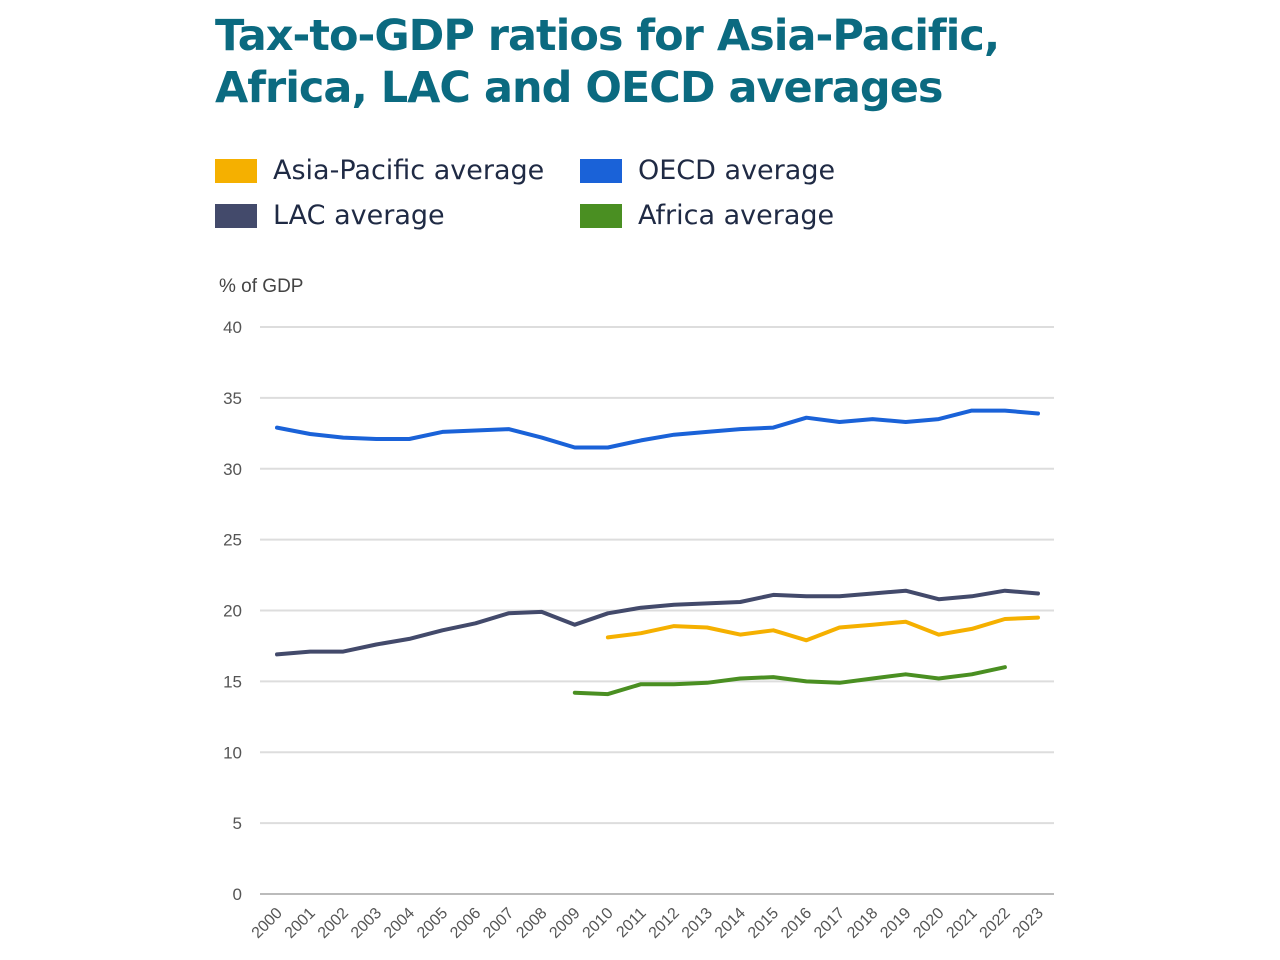 This screenshot has width=1280, height=960. I want to click on x-tick-label: 2012, so click(664, 923).